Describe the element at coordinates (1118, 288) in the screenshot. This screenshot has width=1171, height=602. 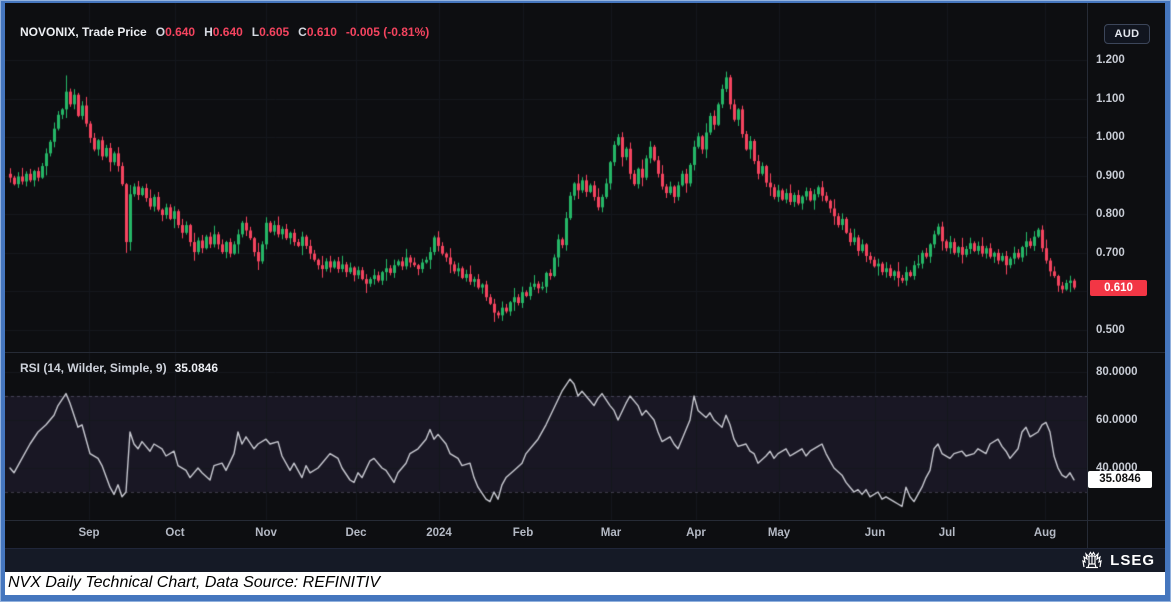
I see `last-price-badge: 0.610` at that location.